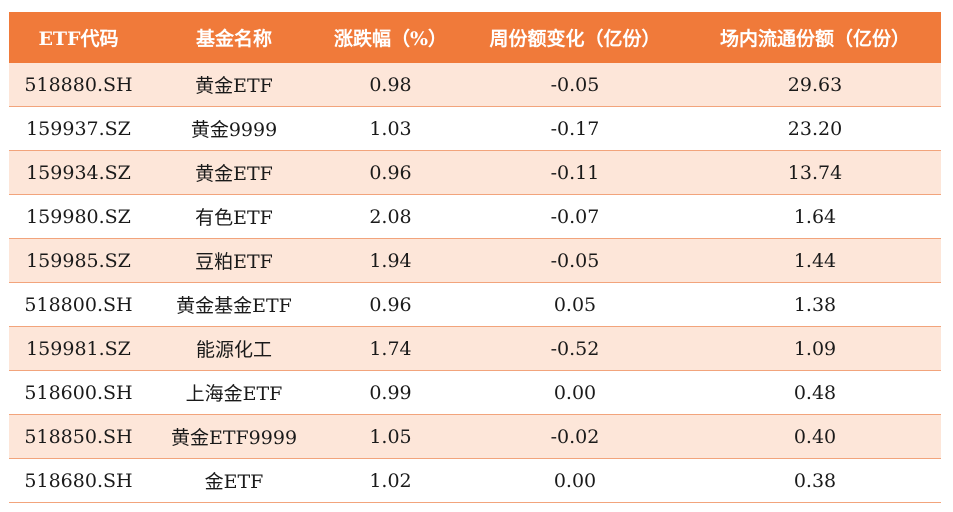 This screenshot has height=512, width=953. I want to click on cell-fund-name: 上海金ETF, so click(234, 392).